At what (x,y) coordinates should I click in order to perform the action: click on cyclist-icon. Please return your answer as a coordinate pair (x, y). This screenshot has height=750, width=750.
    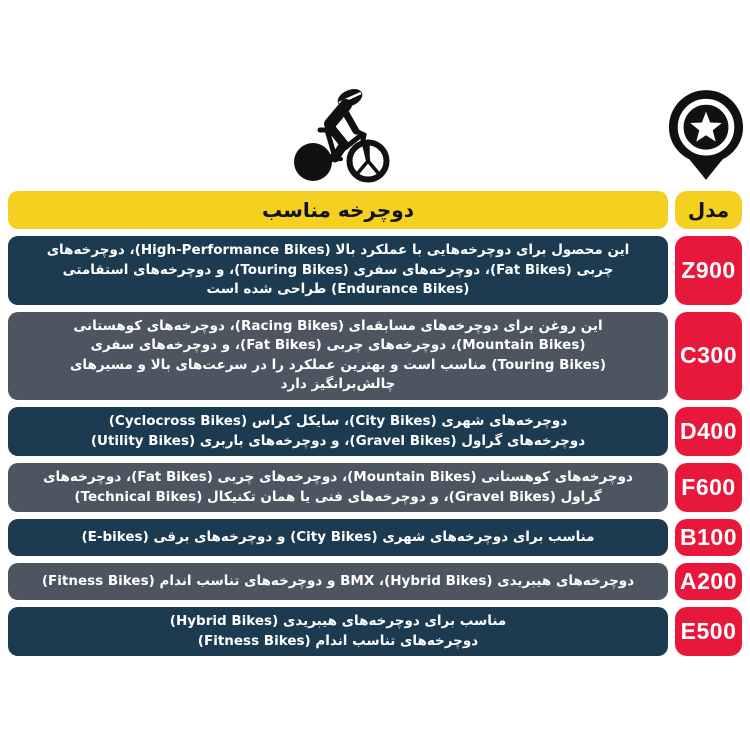
    Looking at the image, I should click on (344, 136).